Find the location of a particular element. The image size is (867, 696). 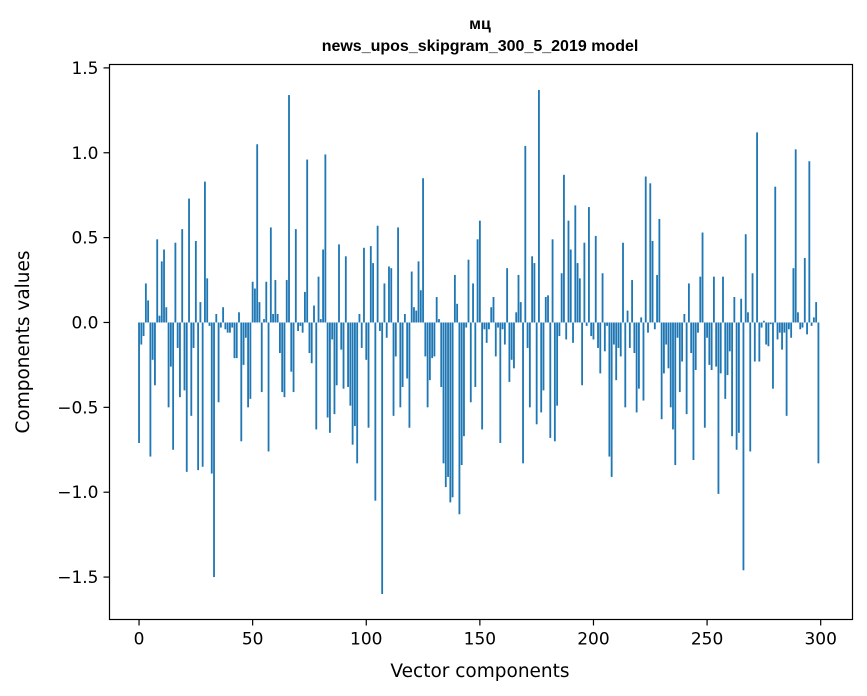

y-axis-ticks: −1.5 −1.0 −0.5 0.0 0.5 1.0 1.5 is located at coordinates (83, 323).